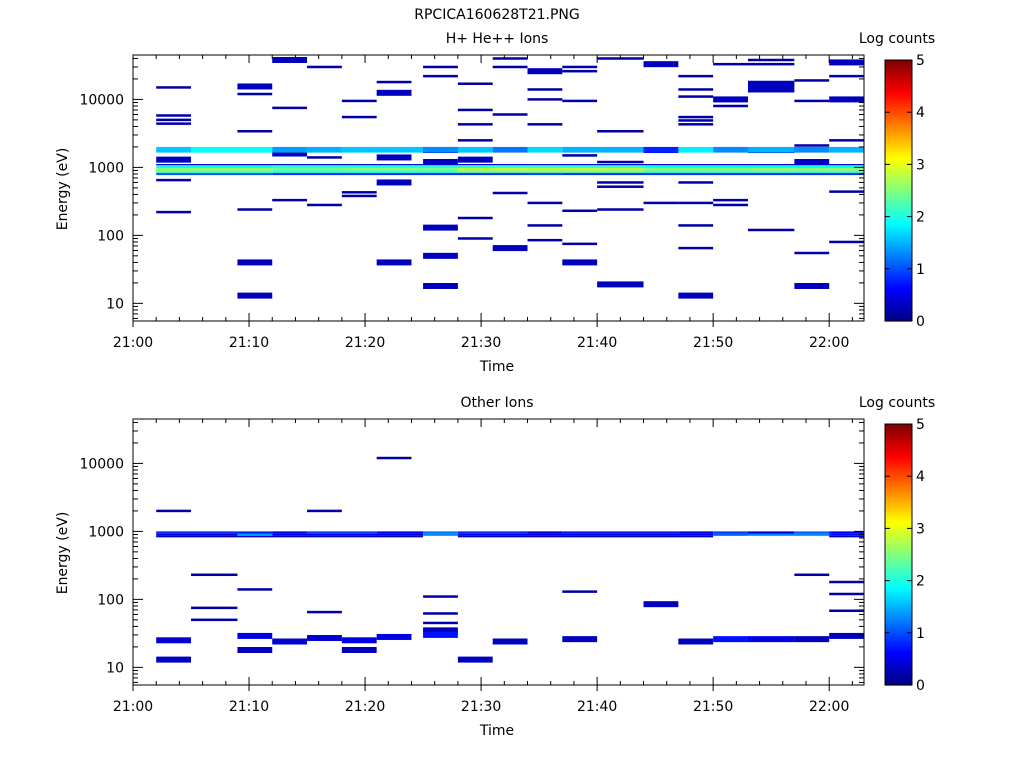 This screenshot has height=768, width=1024. What do you see at coordinates (713, 343) in the screenshot?
I see `x-tick-label: 21:50` at bounding box center [713, 343].